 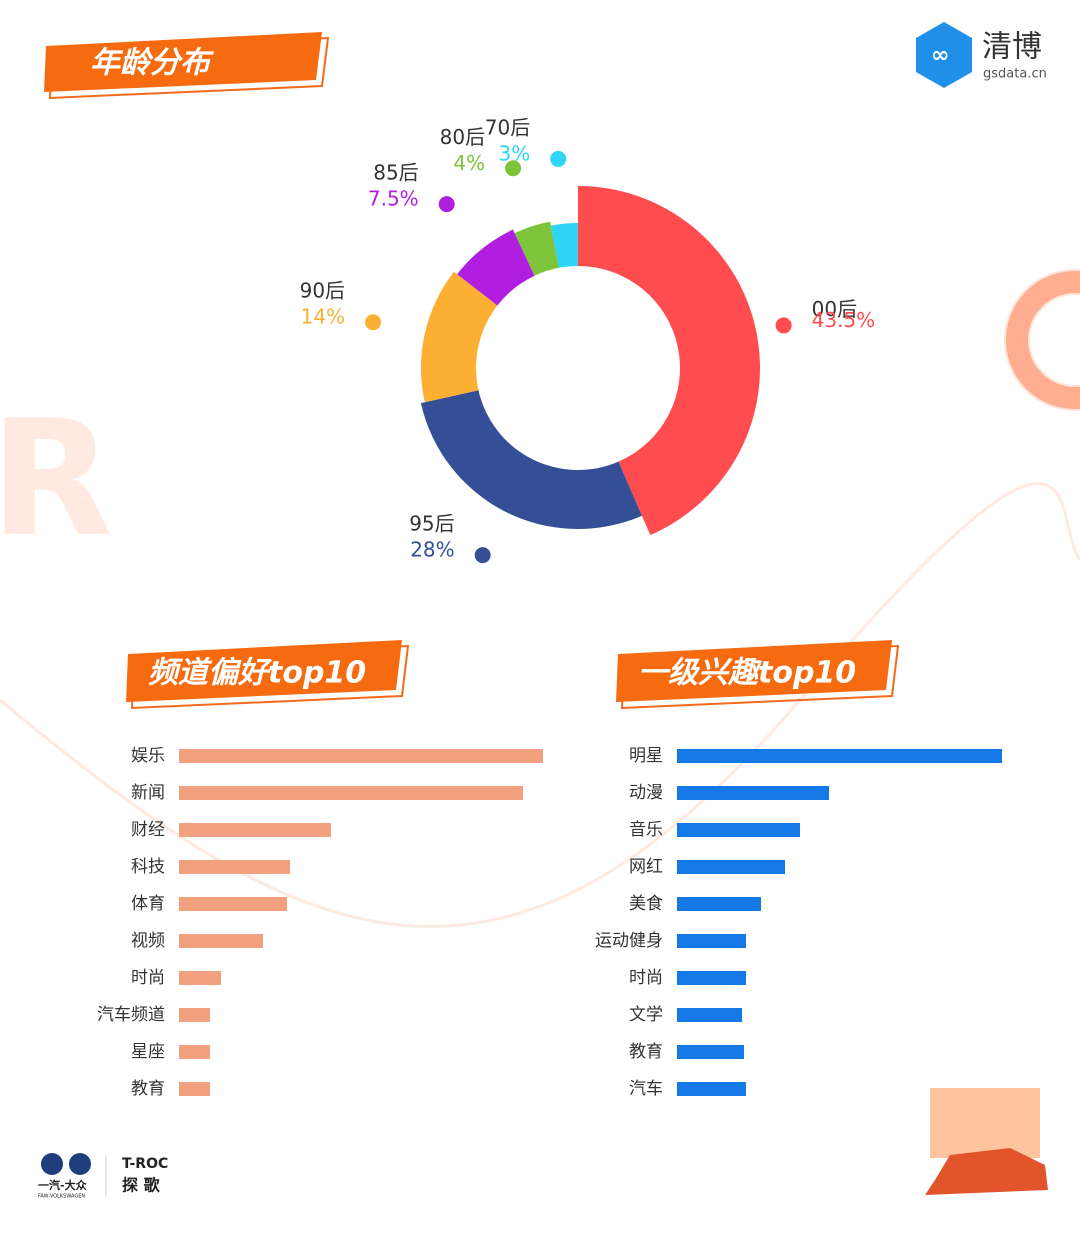 I want to click on logo-glyph: ∞, so click(x=940, y=55).